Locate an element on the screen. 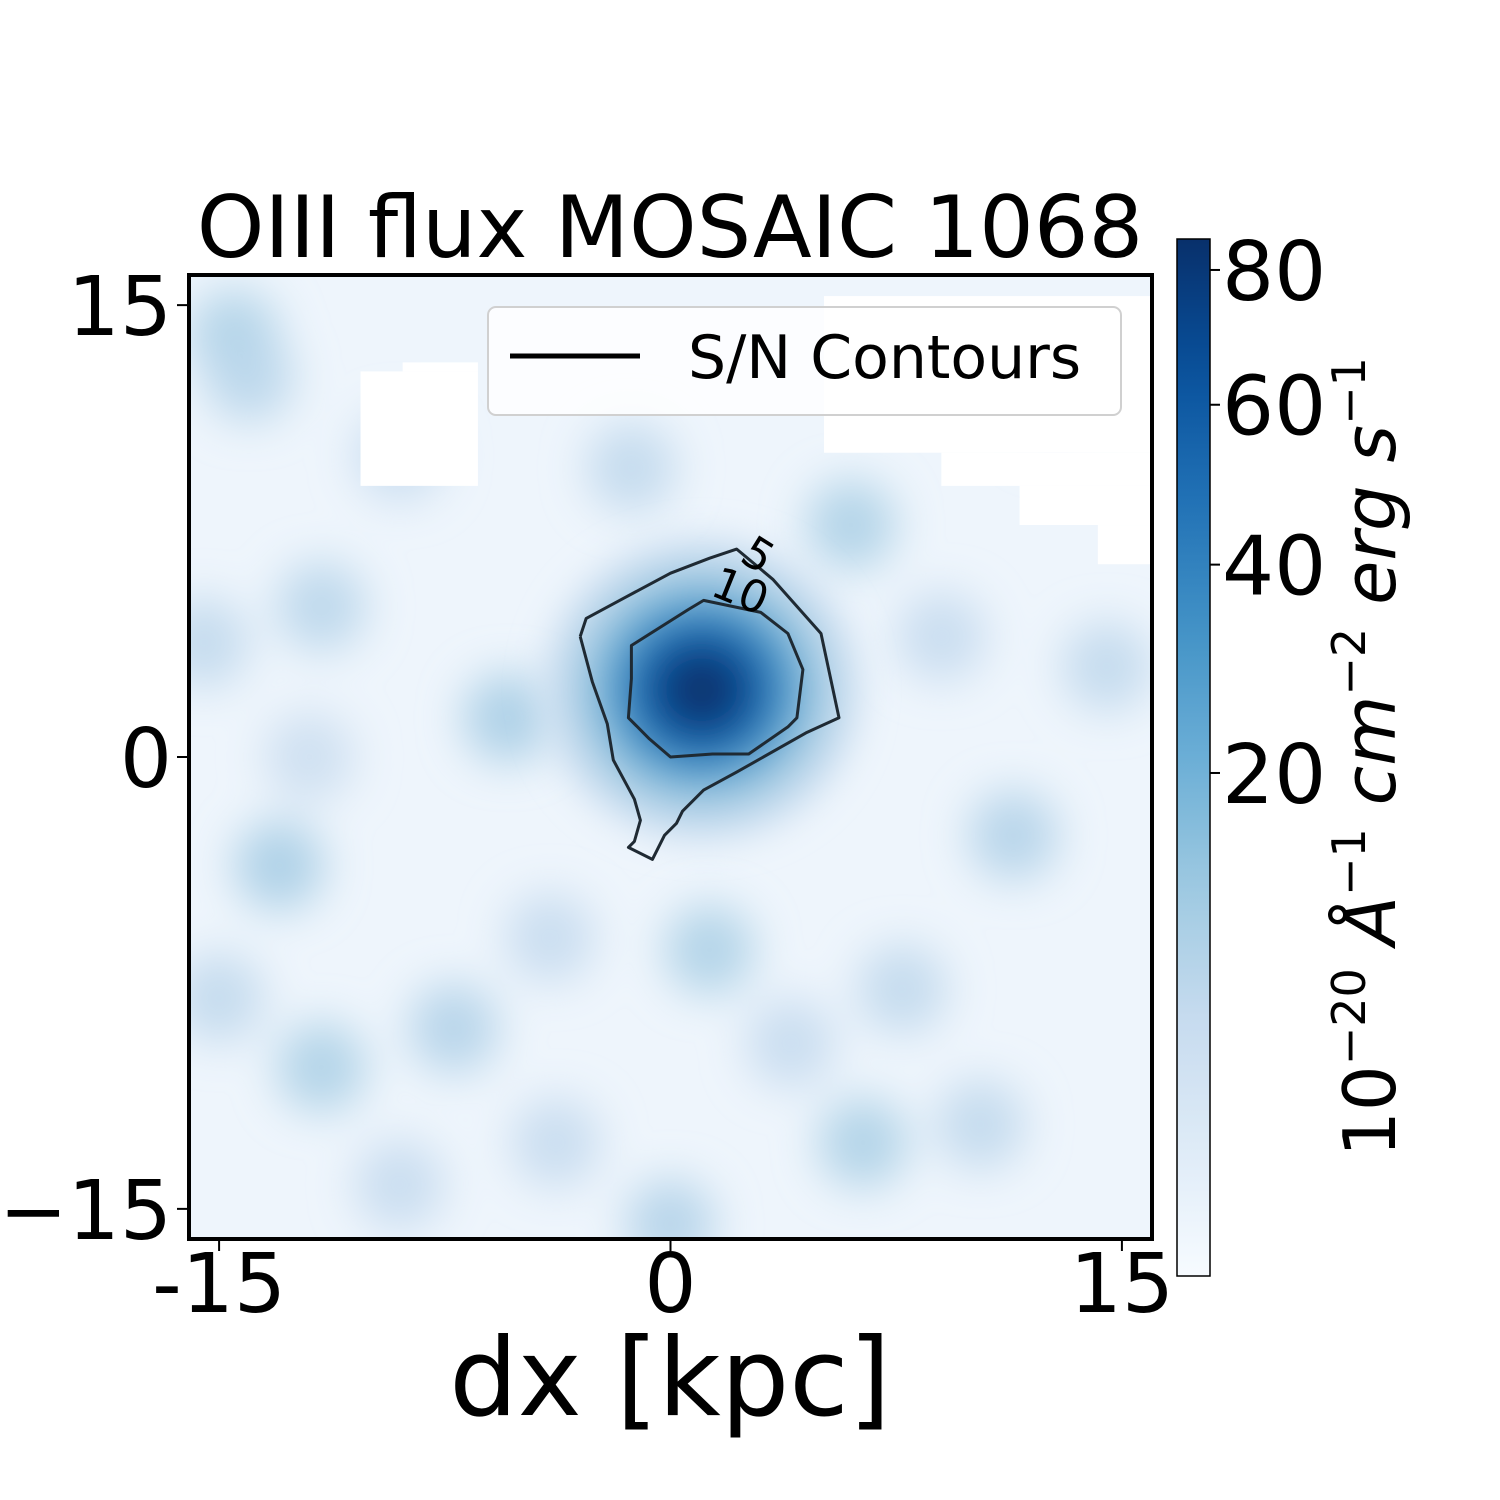 The width and height of the screenshot is (1500, 1500). colorbar-tick-label: 60 is located at coordinates (1274, 407).